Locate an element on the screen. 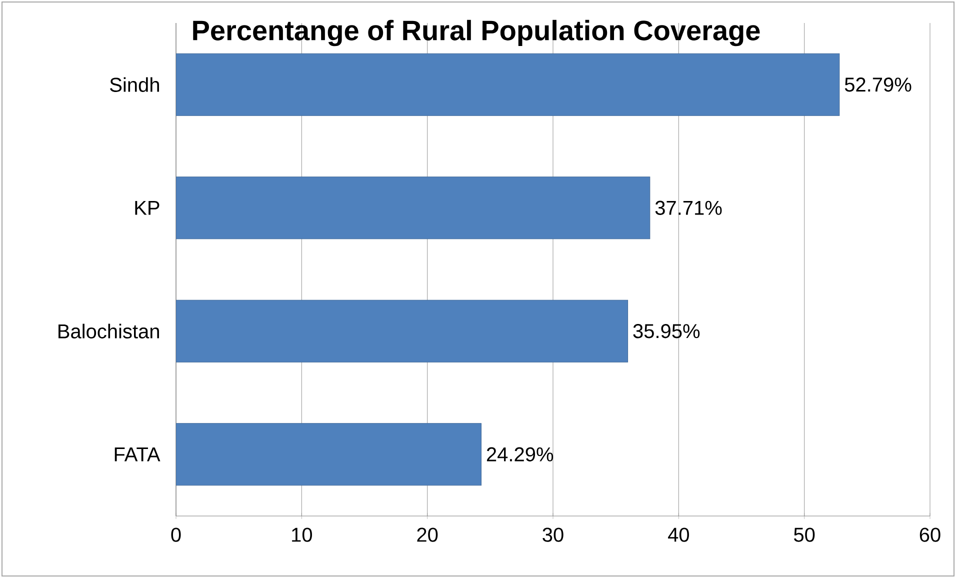 This screenshot has width=956, height=578. x-tick-label: 0 is located at coordinates (176, 535).